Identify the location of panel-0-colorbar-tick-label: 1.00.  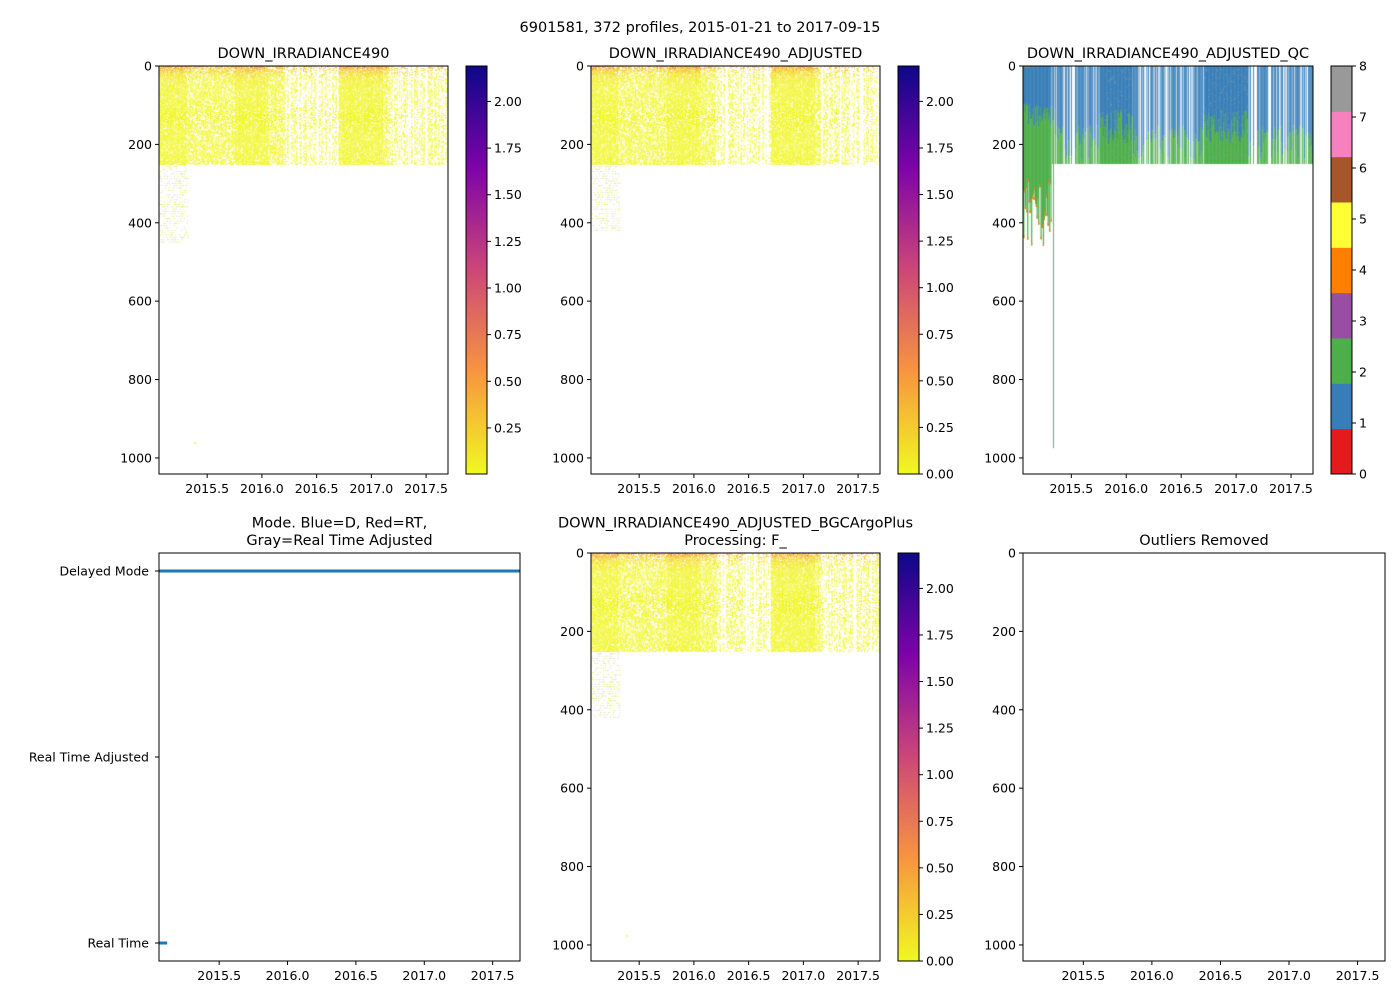
(508, 288).